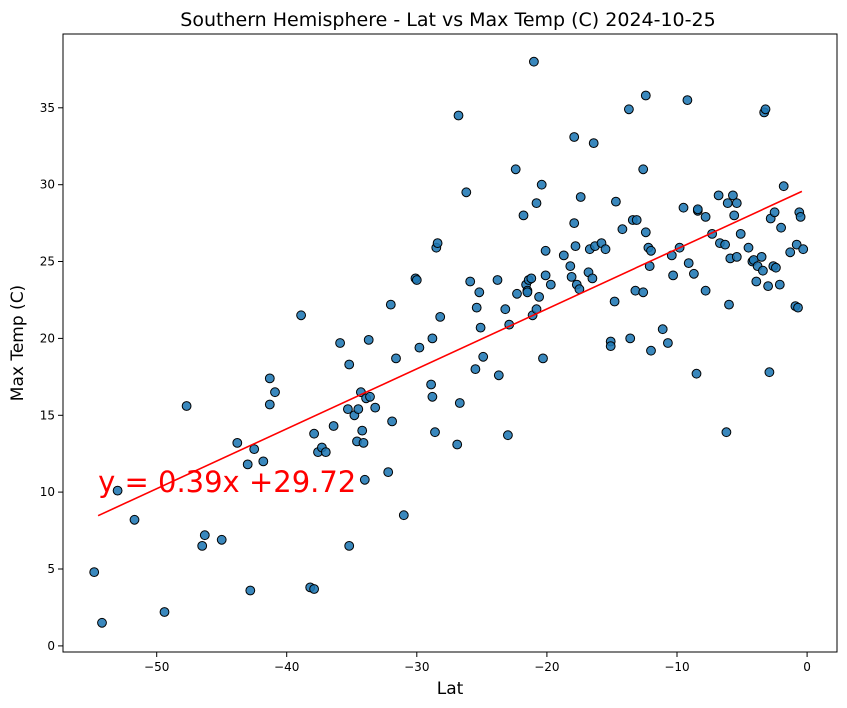  I want to click on y-axis-title: Max Temp (C), so click(18, 343).